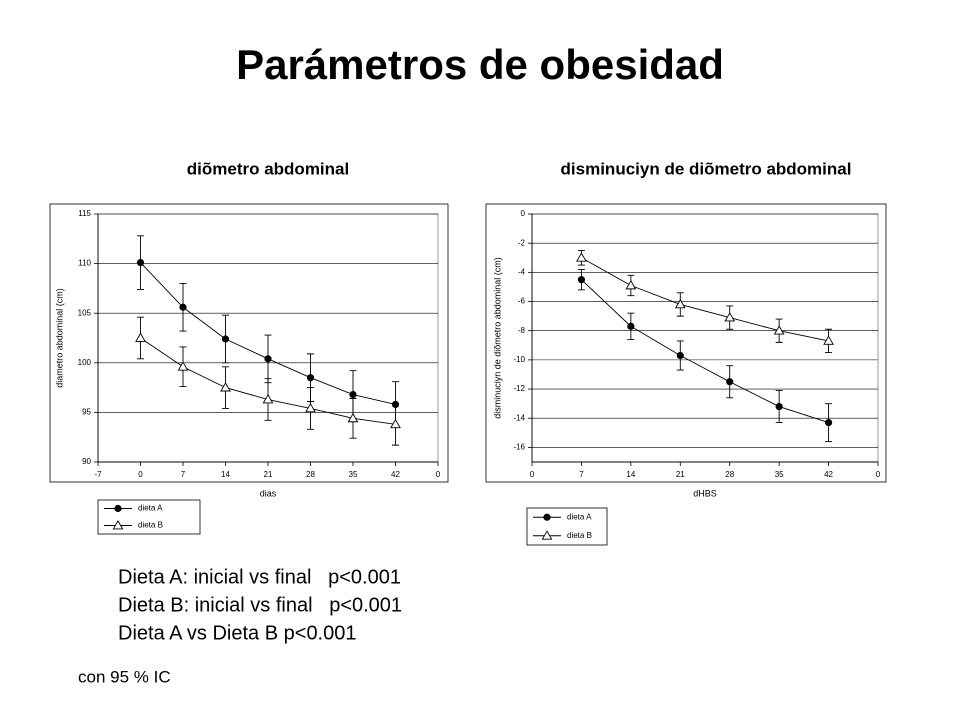 Image resolution: width=960 pixels, height=720 pixels. Describe the element at coordinates (268, 168) in the screenshot. I see `chart-title: diõmetro abdominal` at that location.